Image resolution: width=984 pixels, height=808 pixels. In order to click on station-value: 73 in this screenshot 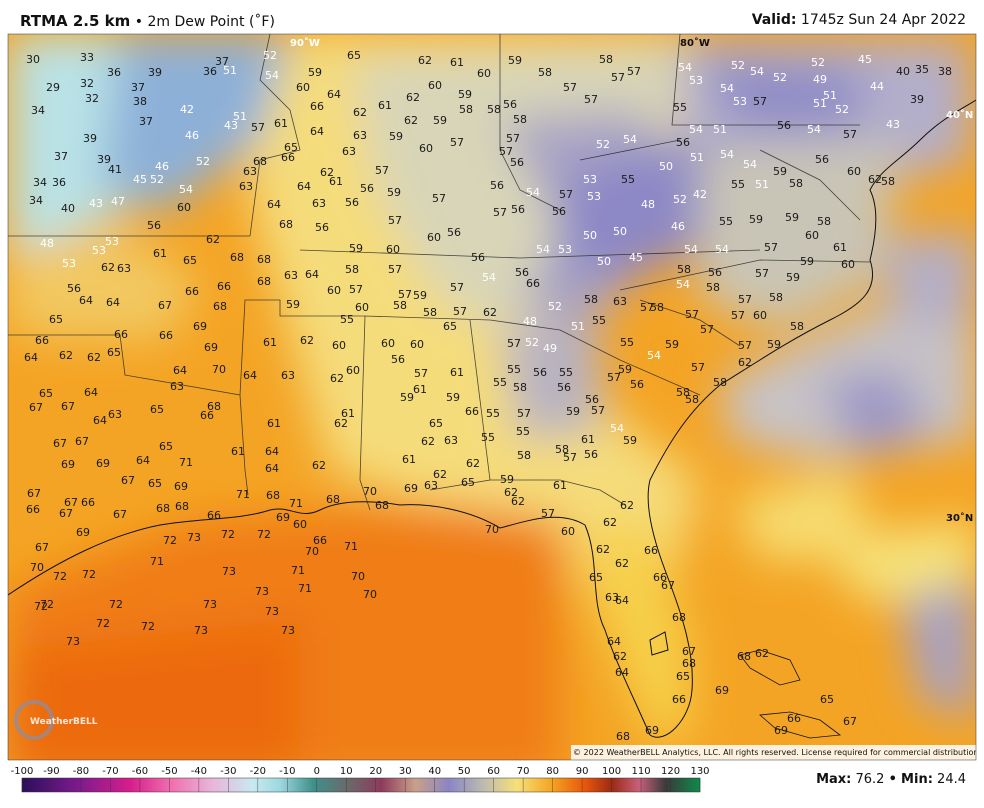, I will do `click(194, 537)`.